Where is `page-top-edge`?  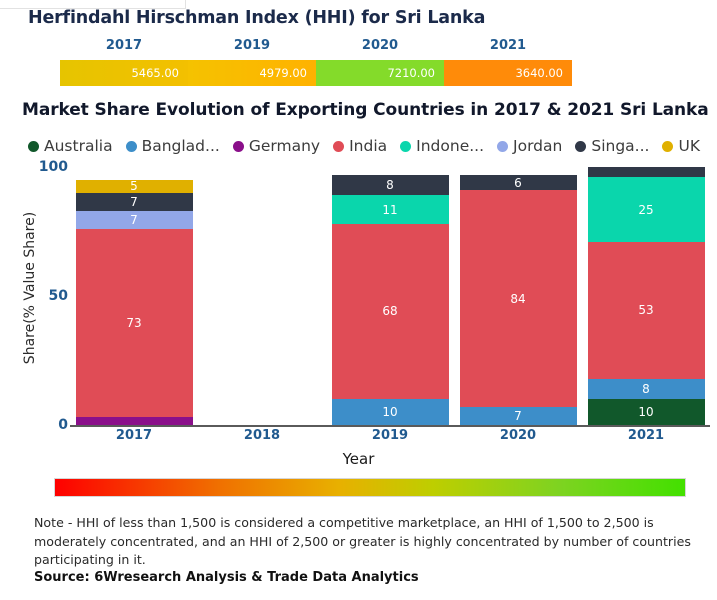 page-top-edge is located at coordinates (93, 4).